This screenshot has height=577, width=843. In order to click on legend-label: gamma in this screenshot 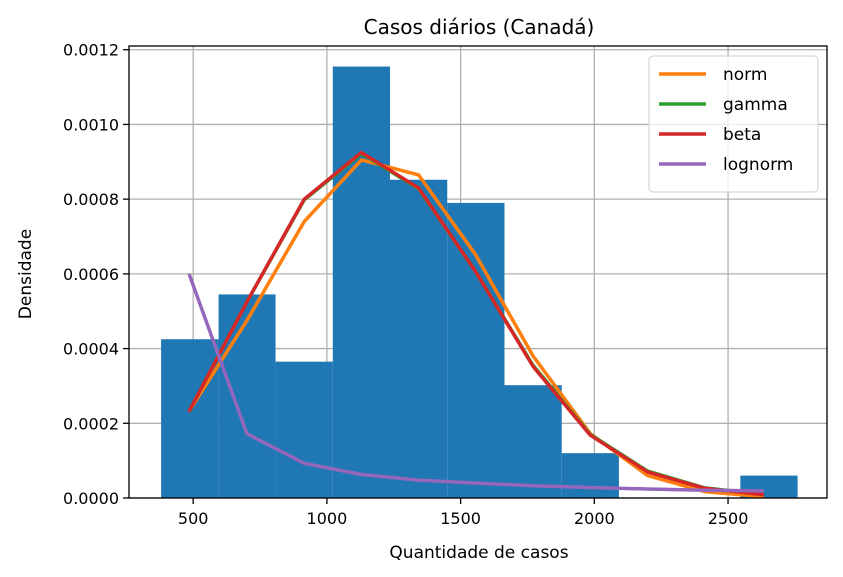, I will do `click(755, 105)`.